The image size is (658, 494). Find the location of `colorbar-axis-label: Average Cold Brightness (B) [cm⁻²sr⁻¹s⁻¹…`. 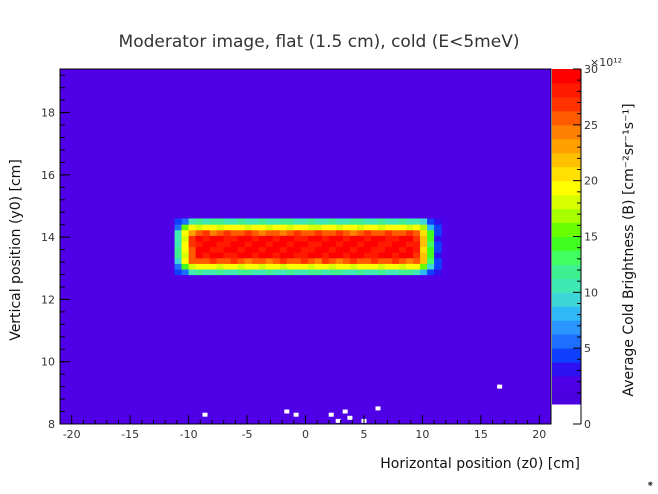

colorbar-axis-label: Average Cold Brightness (B) [cm⁻²sr⁻¹s⁻¹… is located at coordinates (629, 249).